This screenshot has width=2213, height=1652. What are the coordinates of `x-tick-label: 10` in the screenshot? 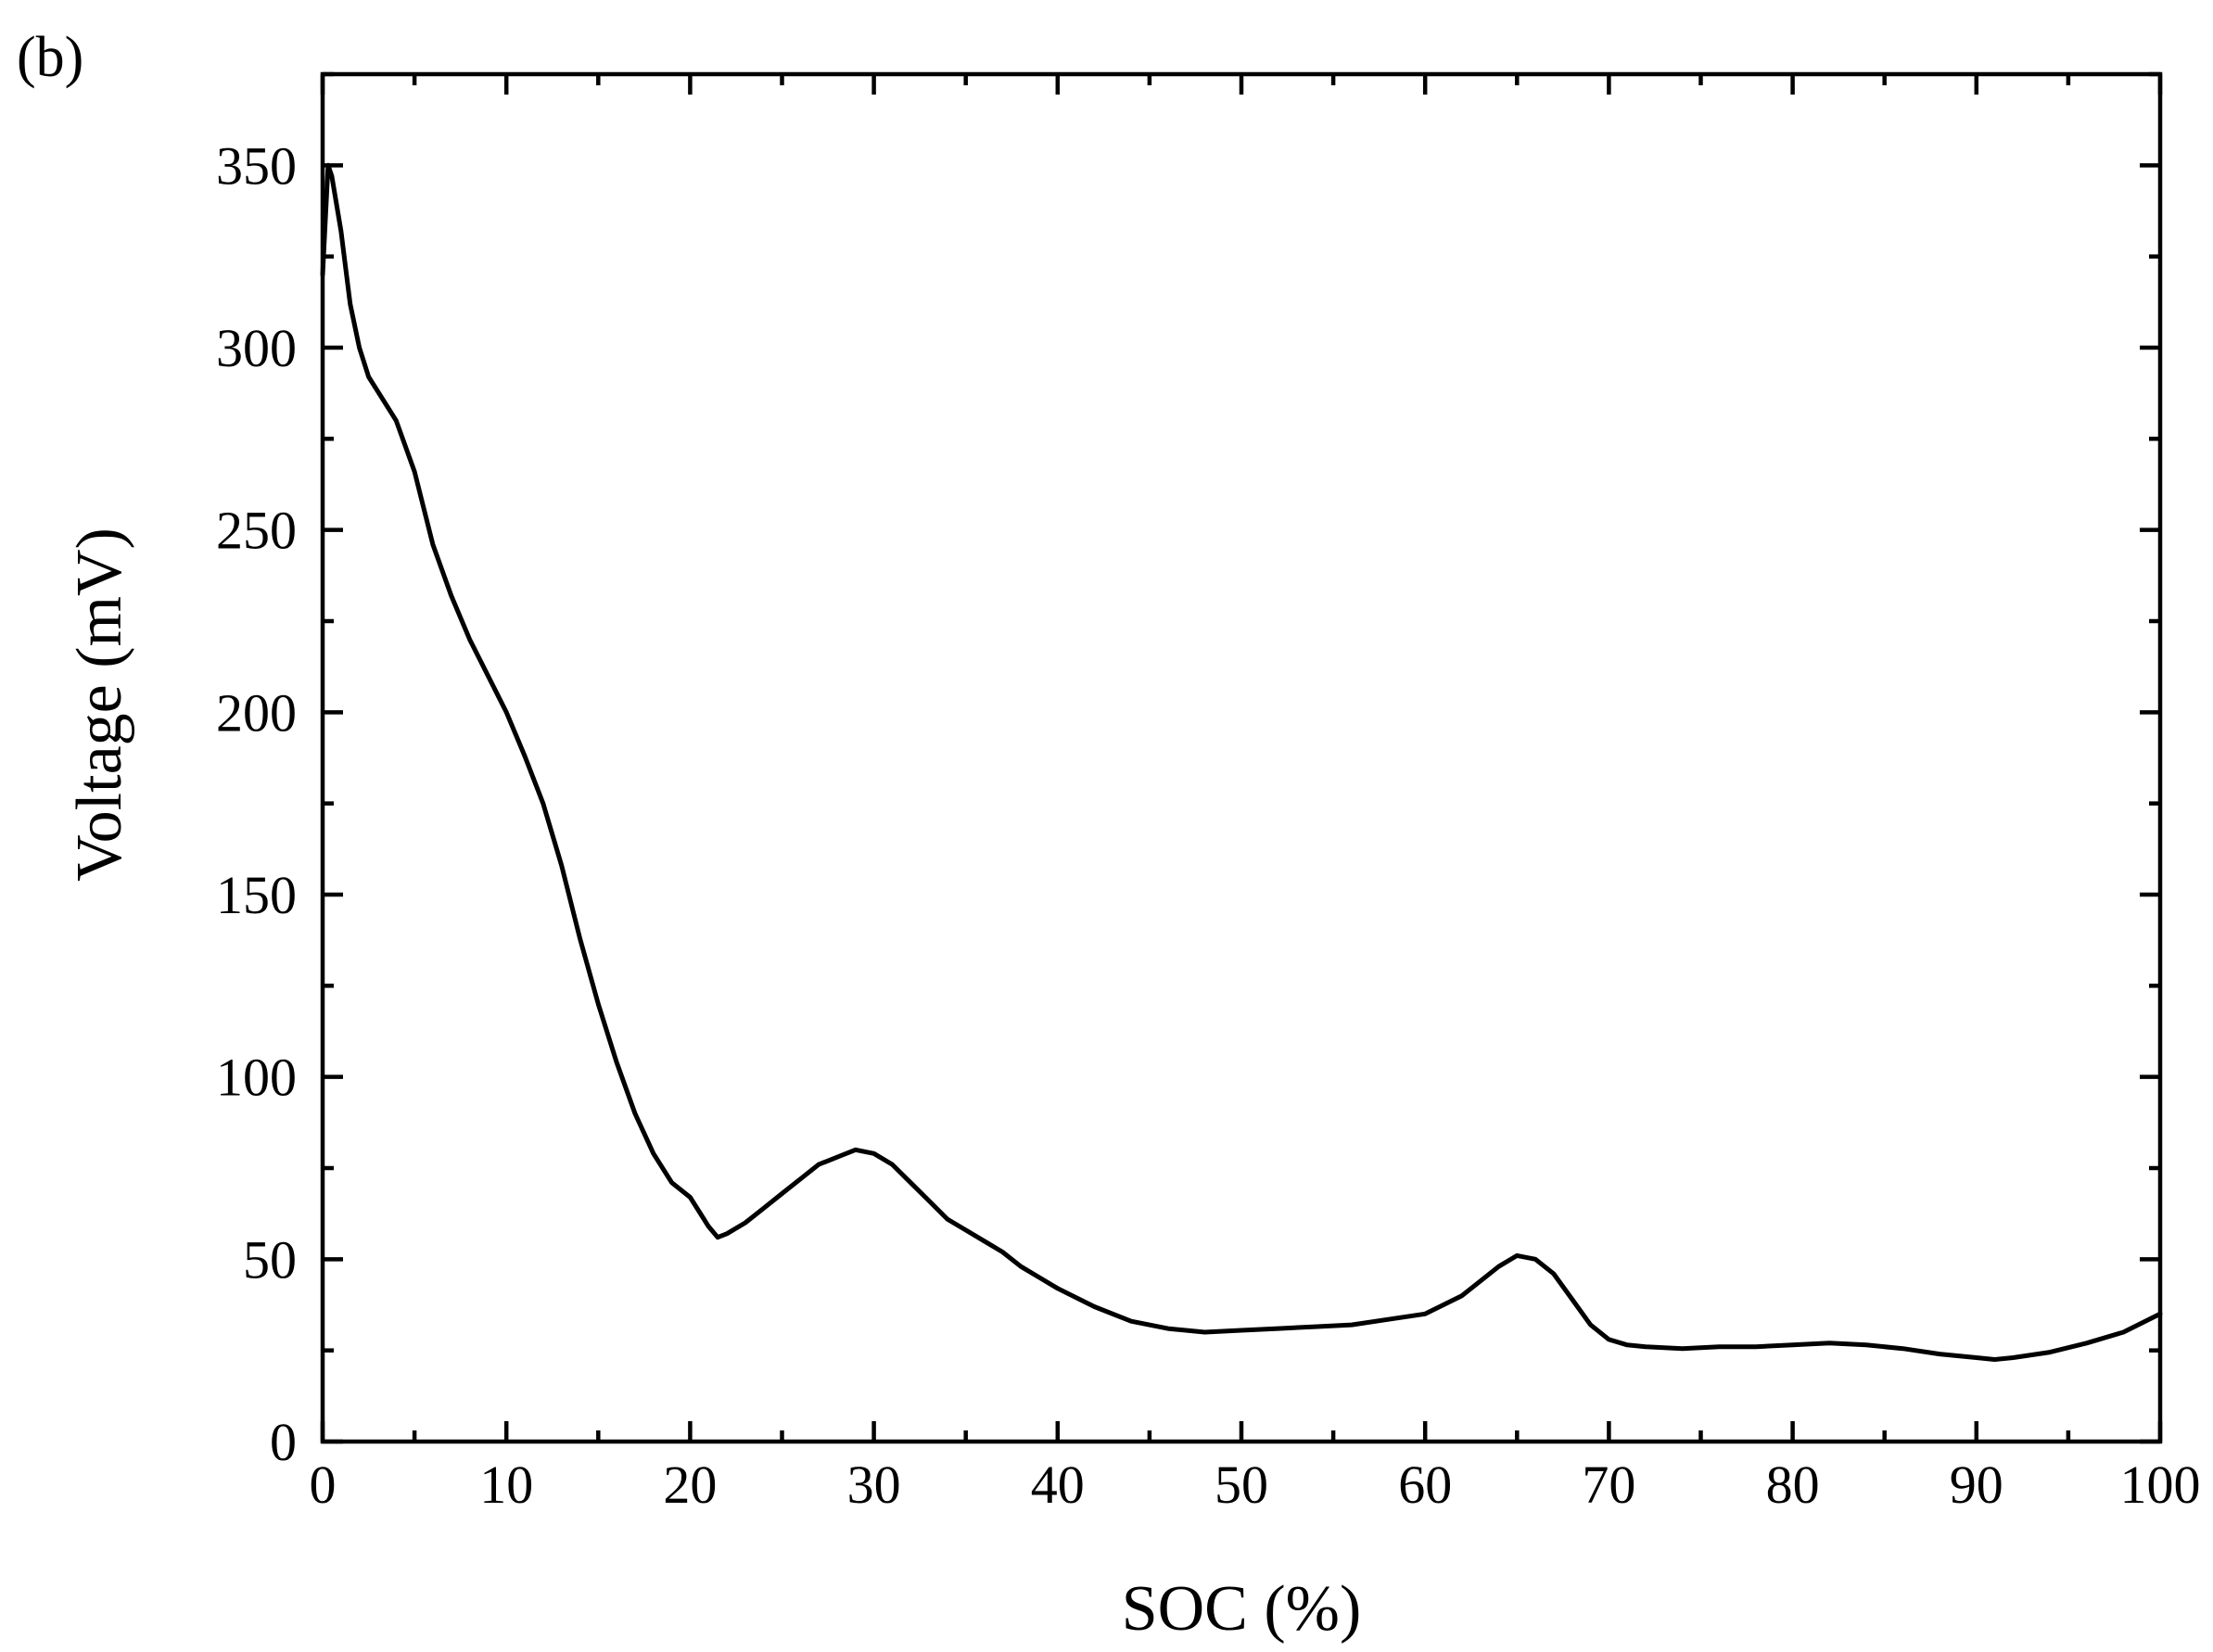 It's located at (506, 1485).